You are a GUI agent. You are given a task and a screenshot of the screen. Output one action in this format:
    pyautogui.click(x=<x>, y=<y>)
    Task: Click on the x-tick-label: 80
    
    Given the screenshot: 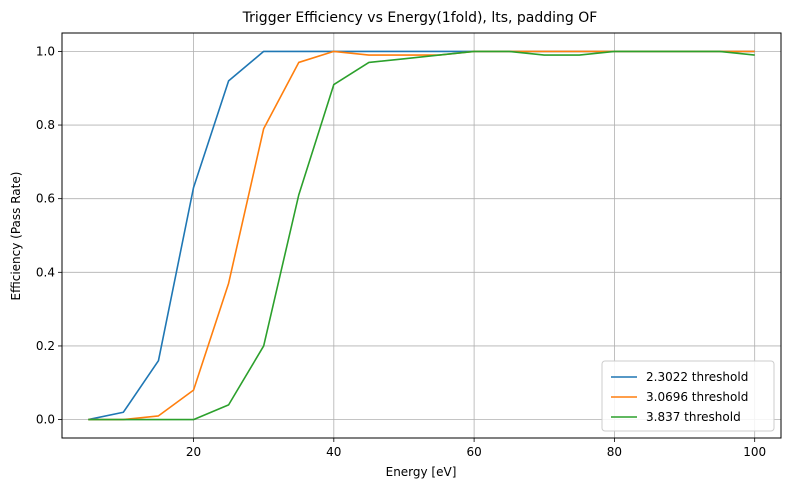 What is the action you would take?
    pyautogui.click(x=614, y=452)
    